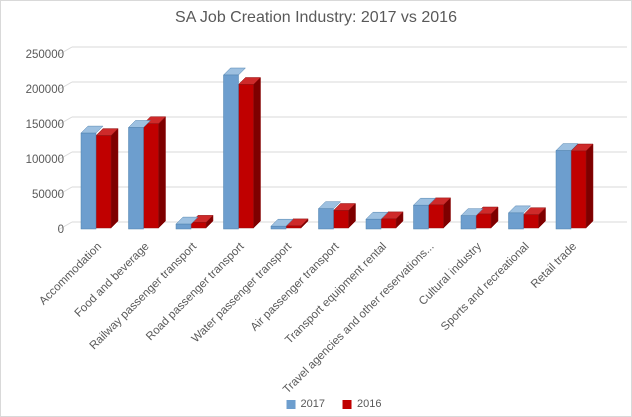 This screenshot has height=417, width=632. I want to click on chart-title: SA Job Creation Industry: 2017 vs 2016, so click(316, 17).